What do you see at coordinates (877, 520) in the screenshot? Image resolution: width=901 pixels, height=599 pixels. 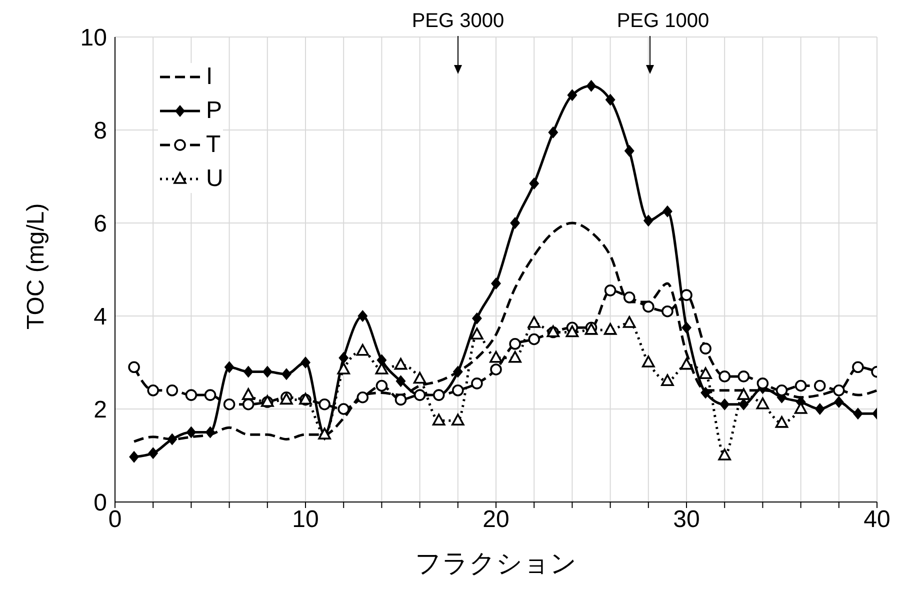 I see `x-tick-label: 40` at bounding box center [877, 520].